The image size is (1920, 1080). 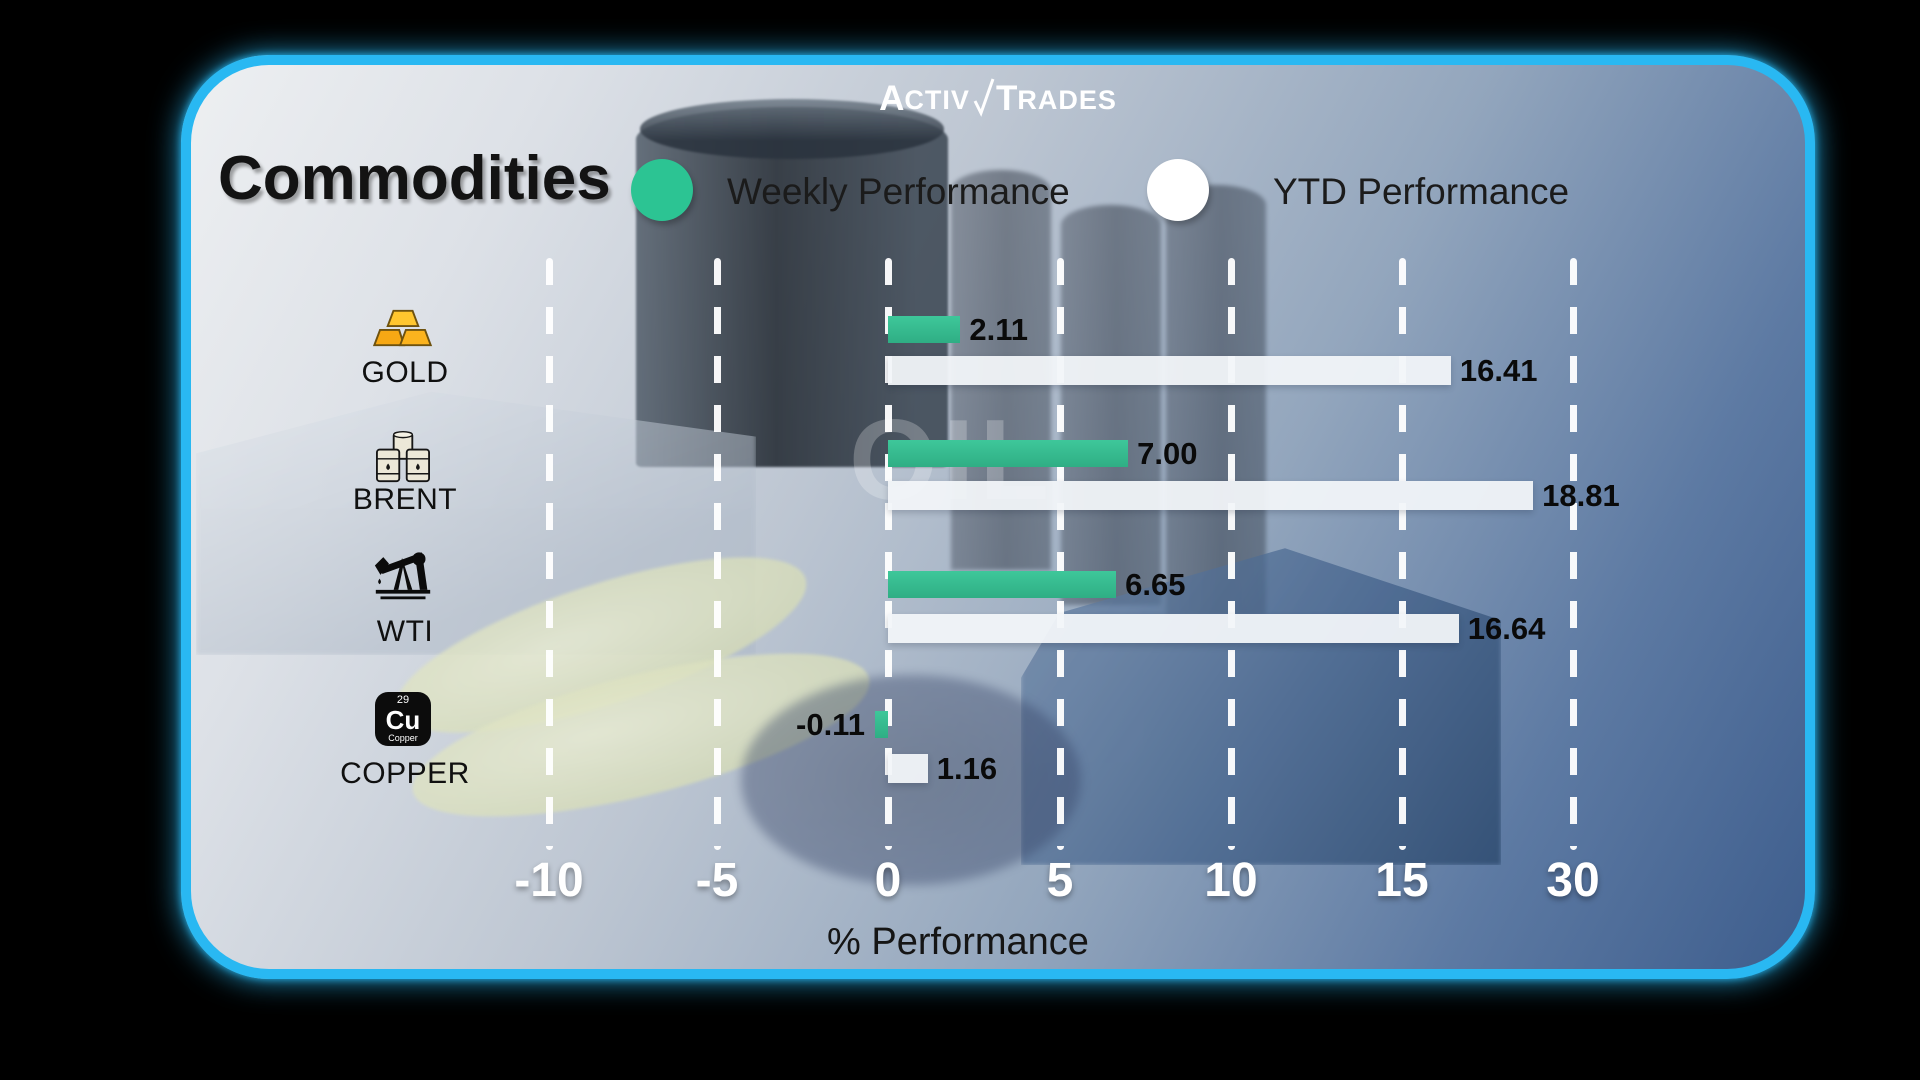 I want to click on x-tick-15: 15, so click(x=1402, y=880).